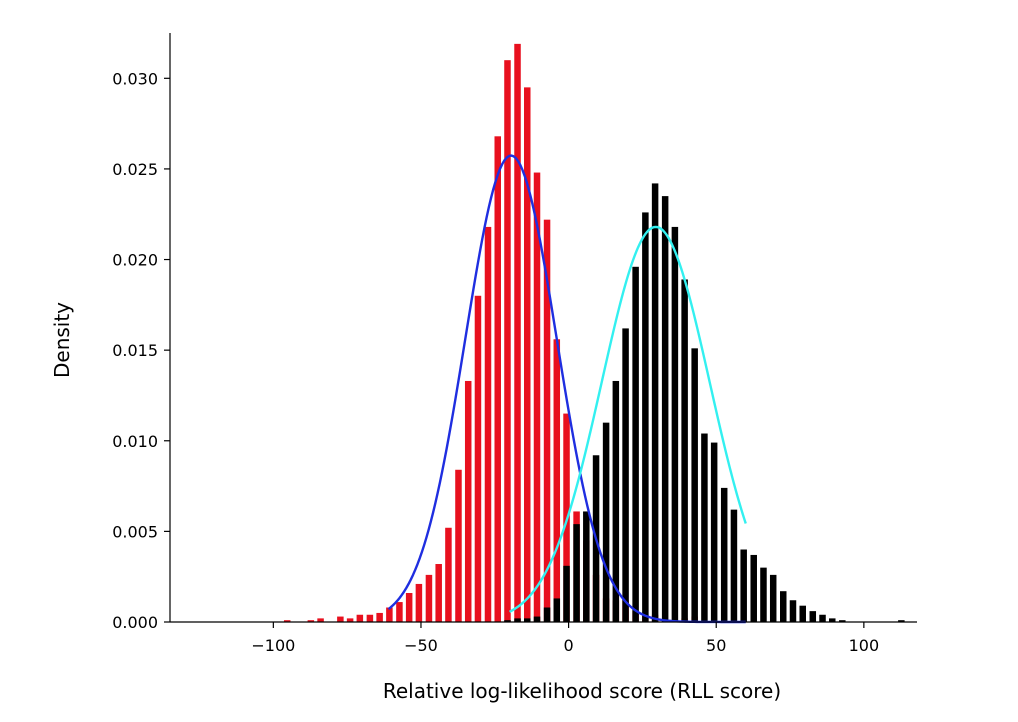 This screenshot has height=722, width=1018. What do you see at coordinates (62, 340) in the screenshot?
I see `y-axis-label: Density` at bounding box center [62, 340].